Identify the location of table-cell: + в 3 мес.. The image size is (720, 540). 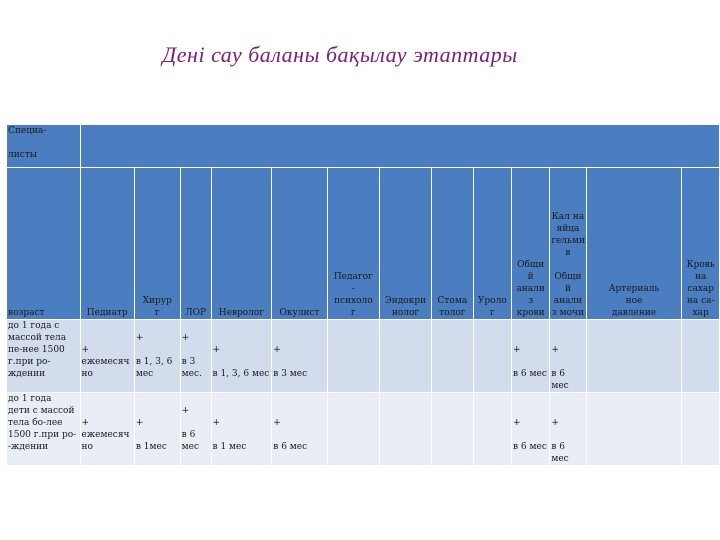
(195, 356).